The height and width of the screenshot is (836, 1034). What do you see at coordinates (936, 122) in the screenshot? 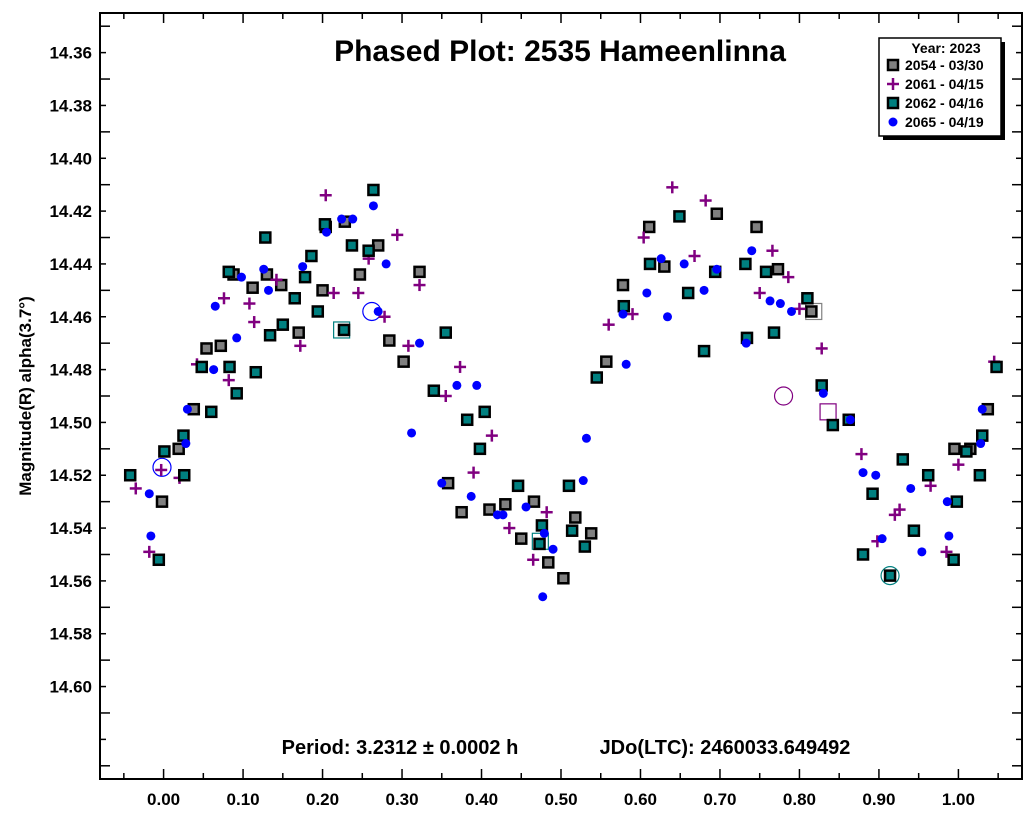
I see `legend-entry: 2065 - 04/19` at bounding box center [936, 122].